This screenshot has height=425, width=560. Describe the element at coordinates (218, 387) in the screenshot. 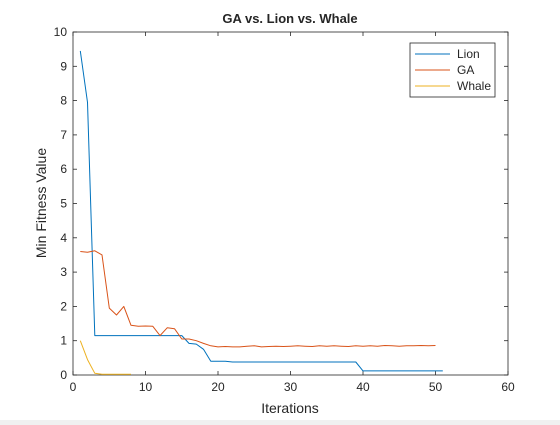

I see `x-tick-label: 20` at that location.